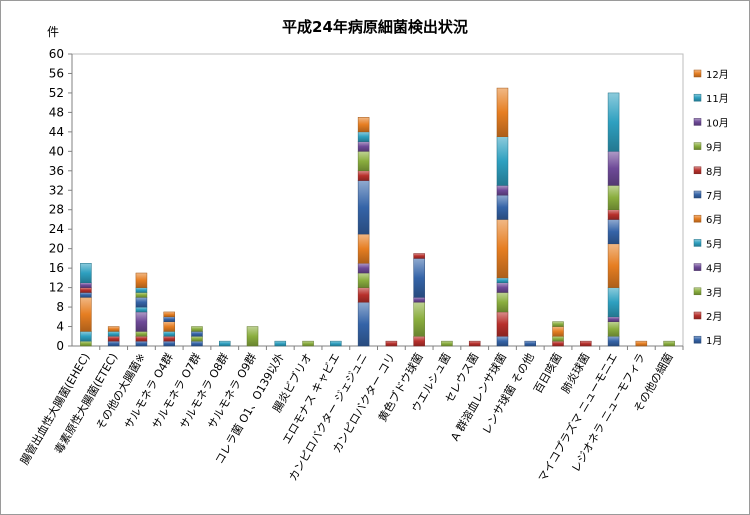  What do you see at coordinates (56, 171) in the screenshot?
I see `y-tick-label: 36` at bounding box center [56, 171].